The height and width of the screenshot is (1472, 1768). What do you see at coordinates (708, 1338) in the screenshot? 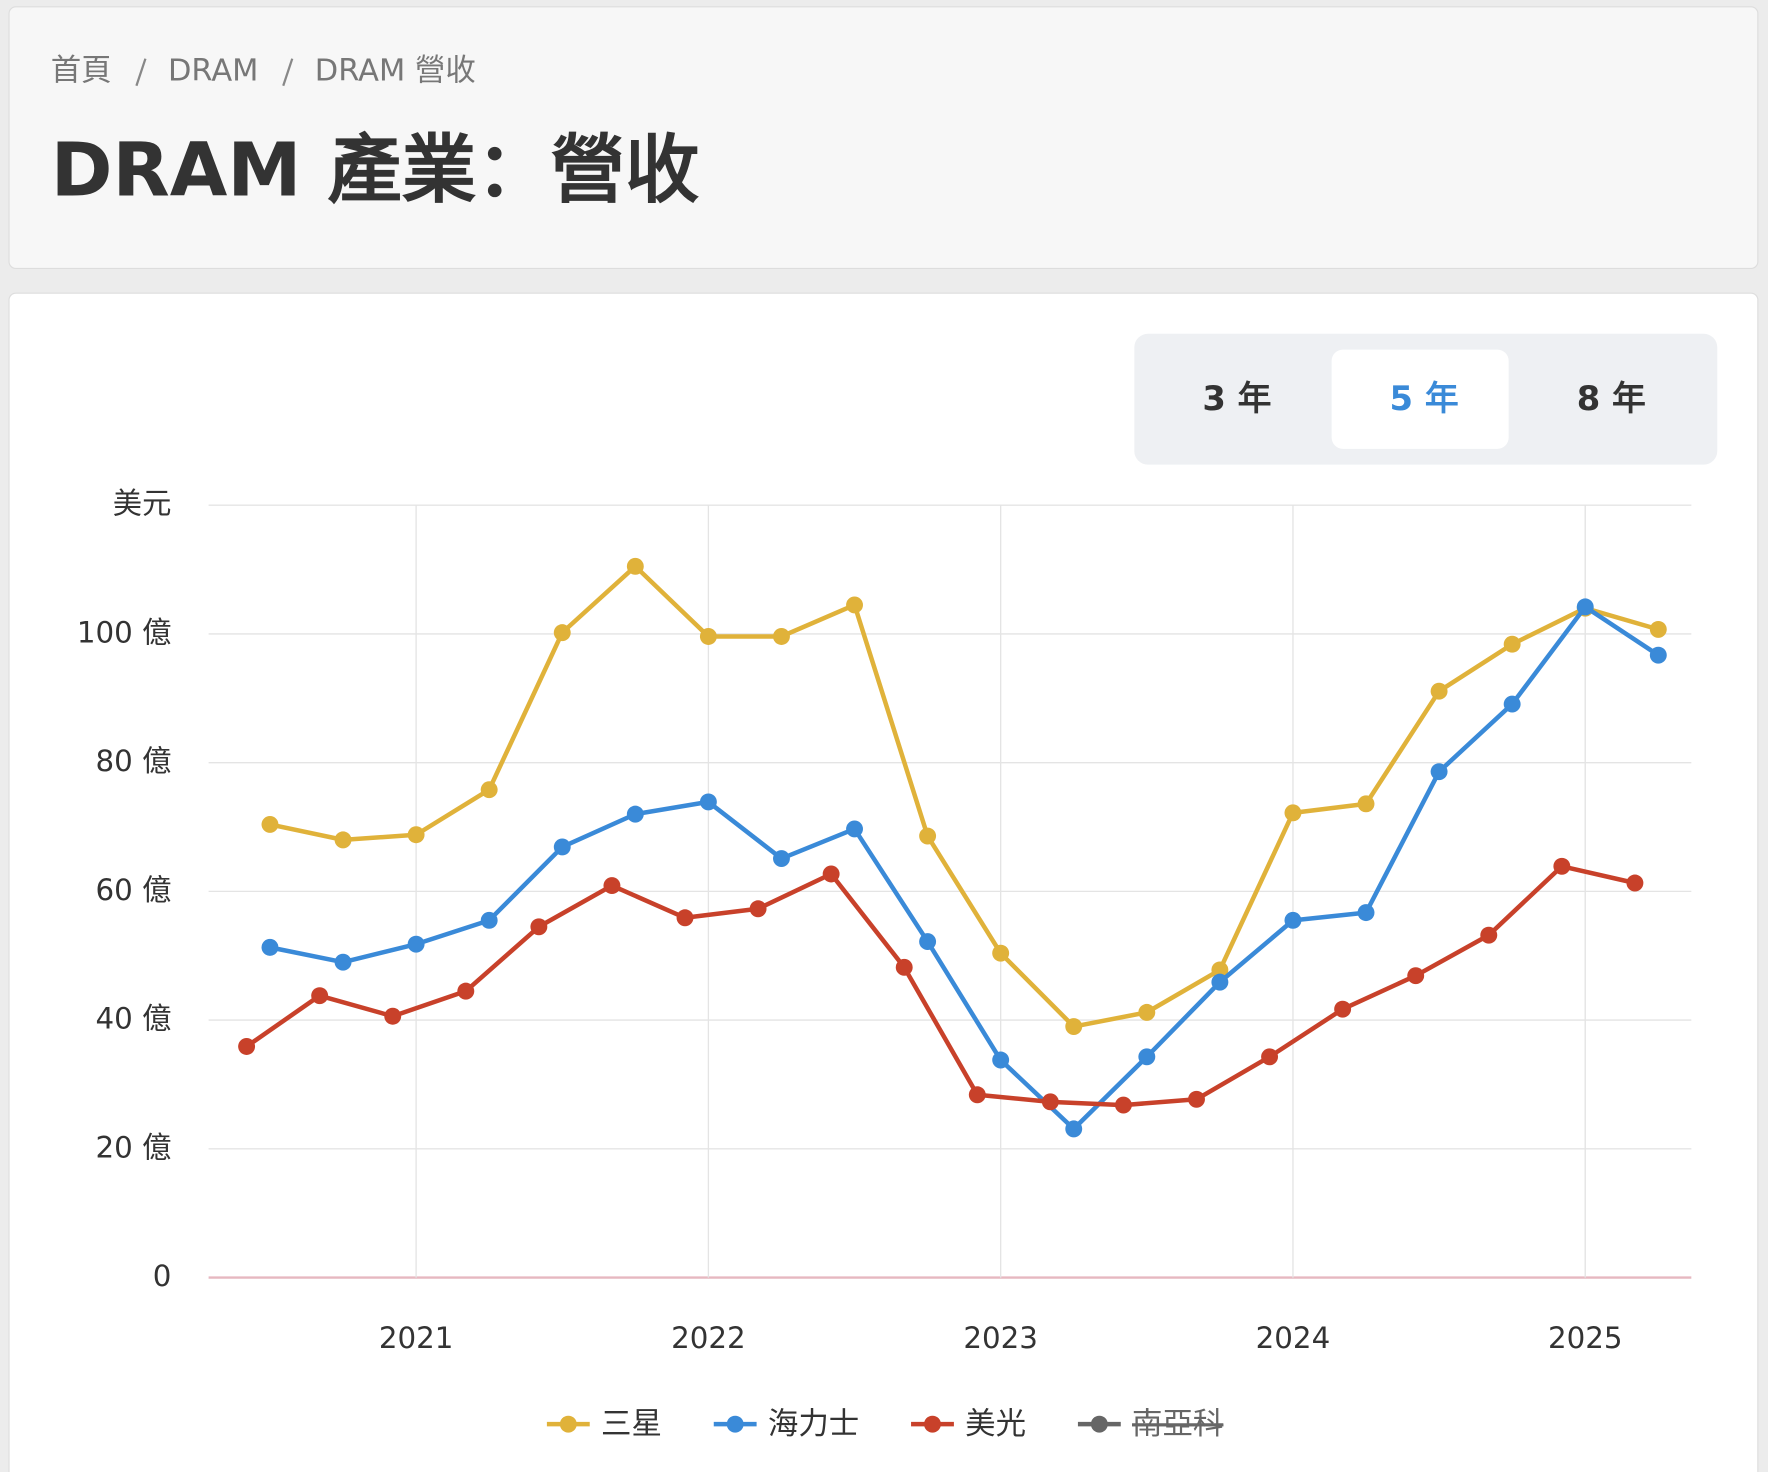
I see `x-tick-label: 2022` at bounding box center [708, 1338].